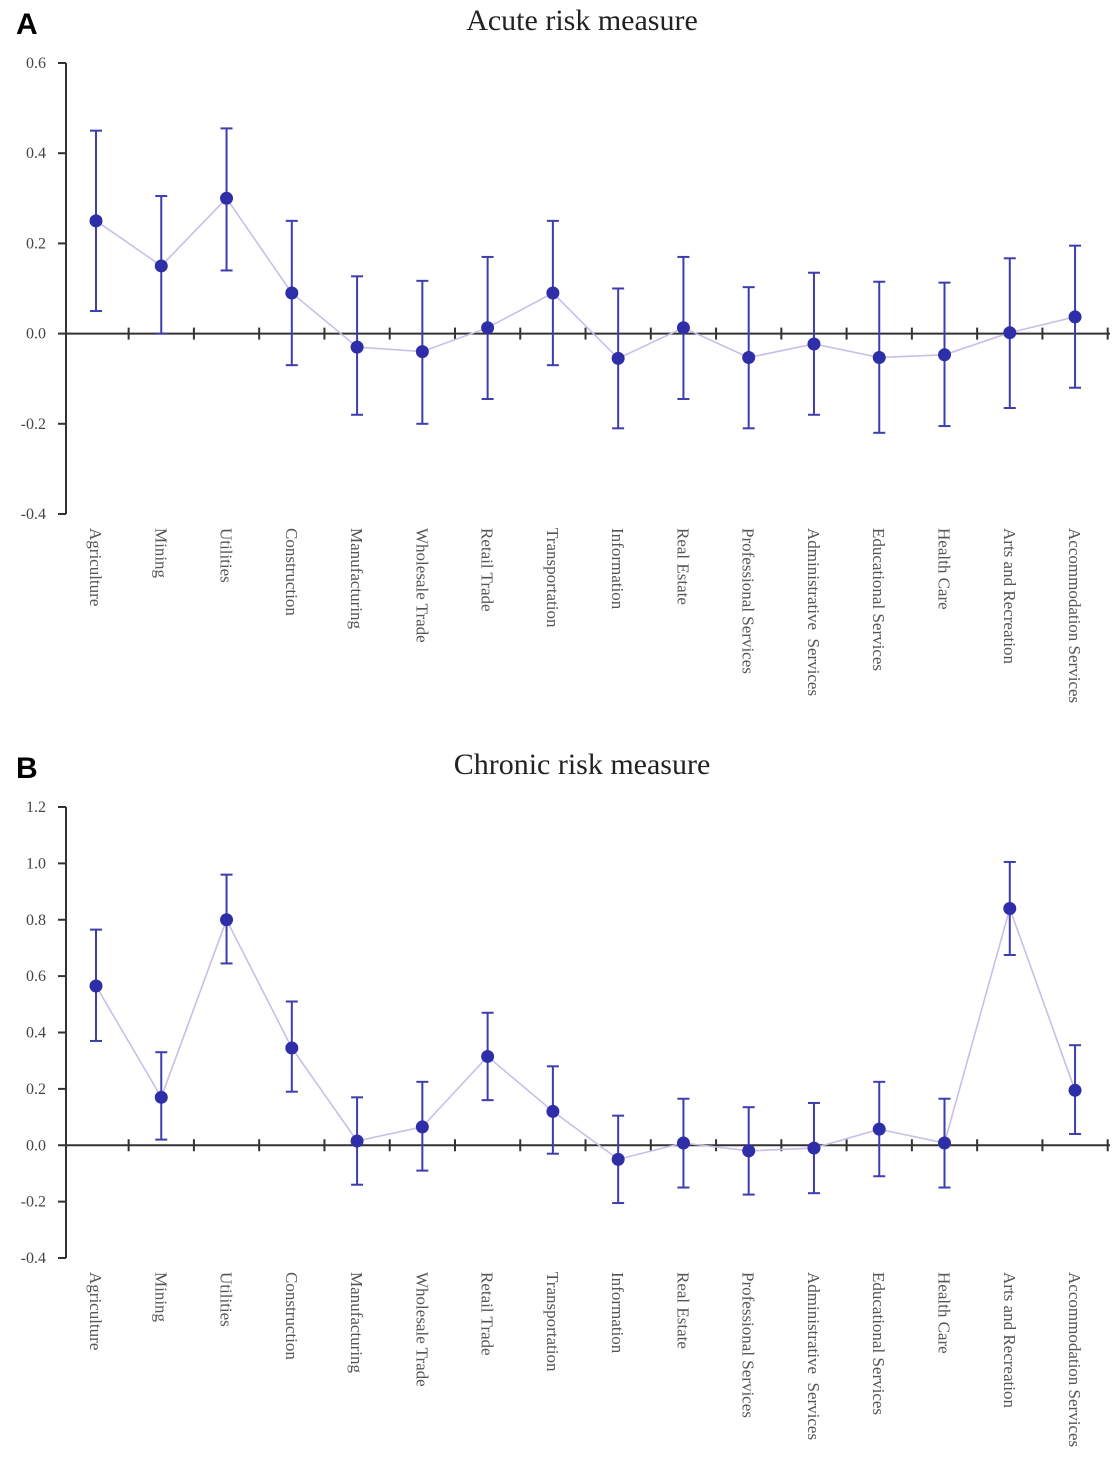 This screenshot has height=1479, width=1117. What do you see at coordinates (944, 1313) in the screenshot?
I see `chart-b-category-label: Health Care` at bounding box center [944, 1313].